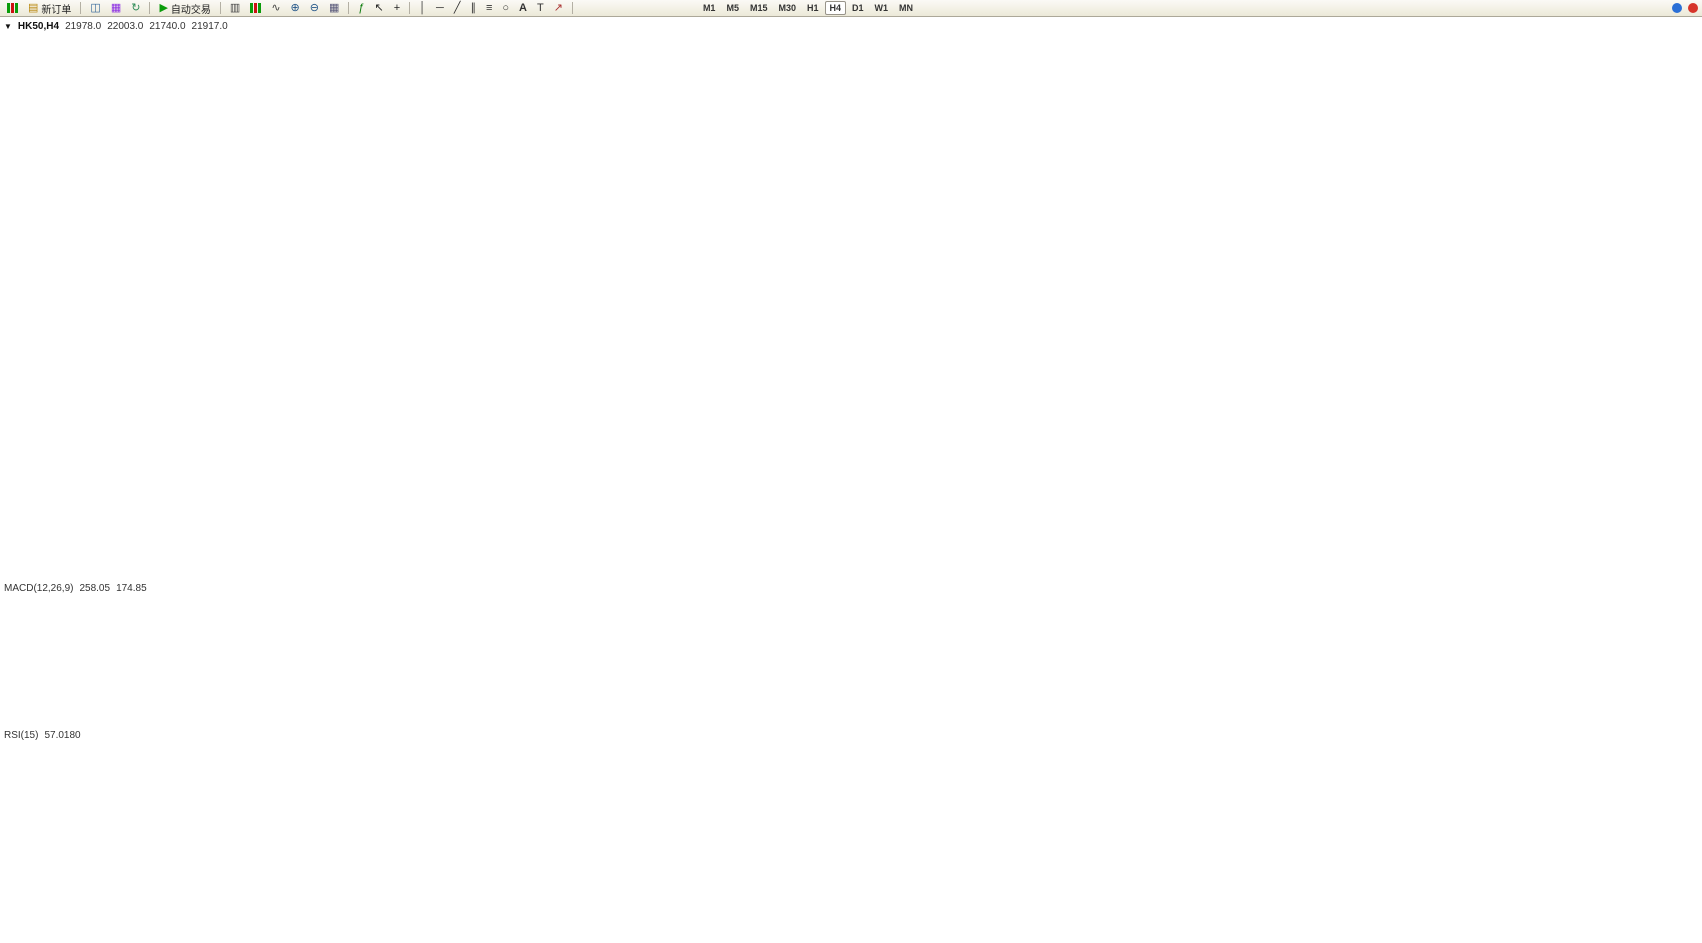  What do you see at coordinates (8, 26) in the screenshot?
I see `chevron-down-icon: ▼` at bounding box center [8, 26].